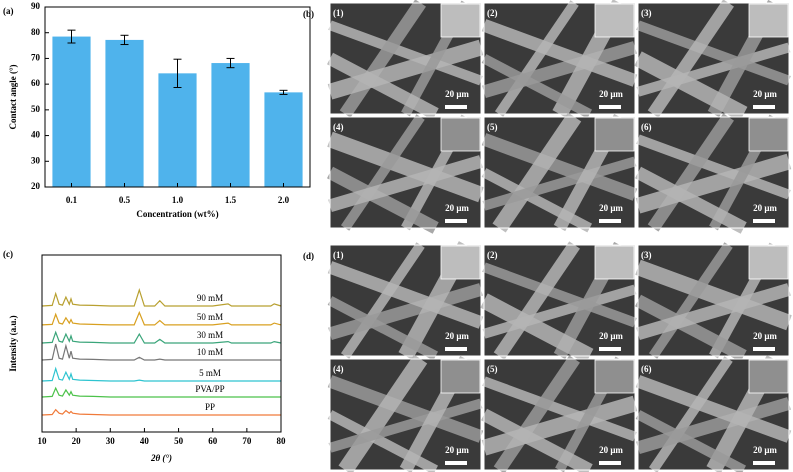 This screenshot has height=472, width=793. I want to click on sem-image: (5) 20 μm, so click(559, 413).